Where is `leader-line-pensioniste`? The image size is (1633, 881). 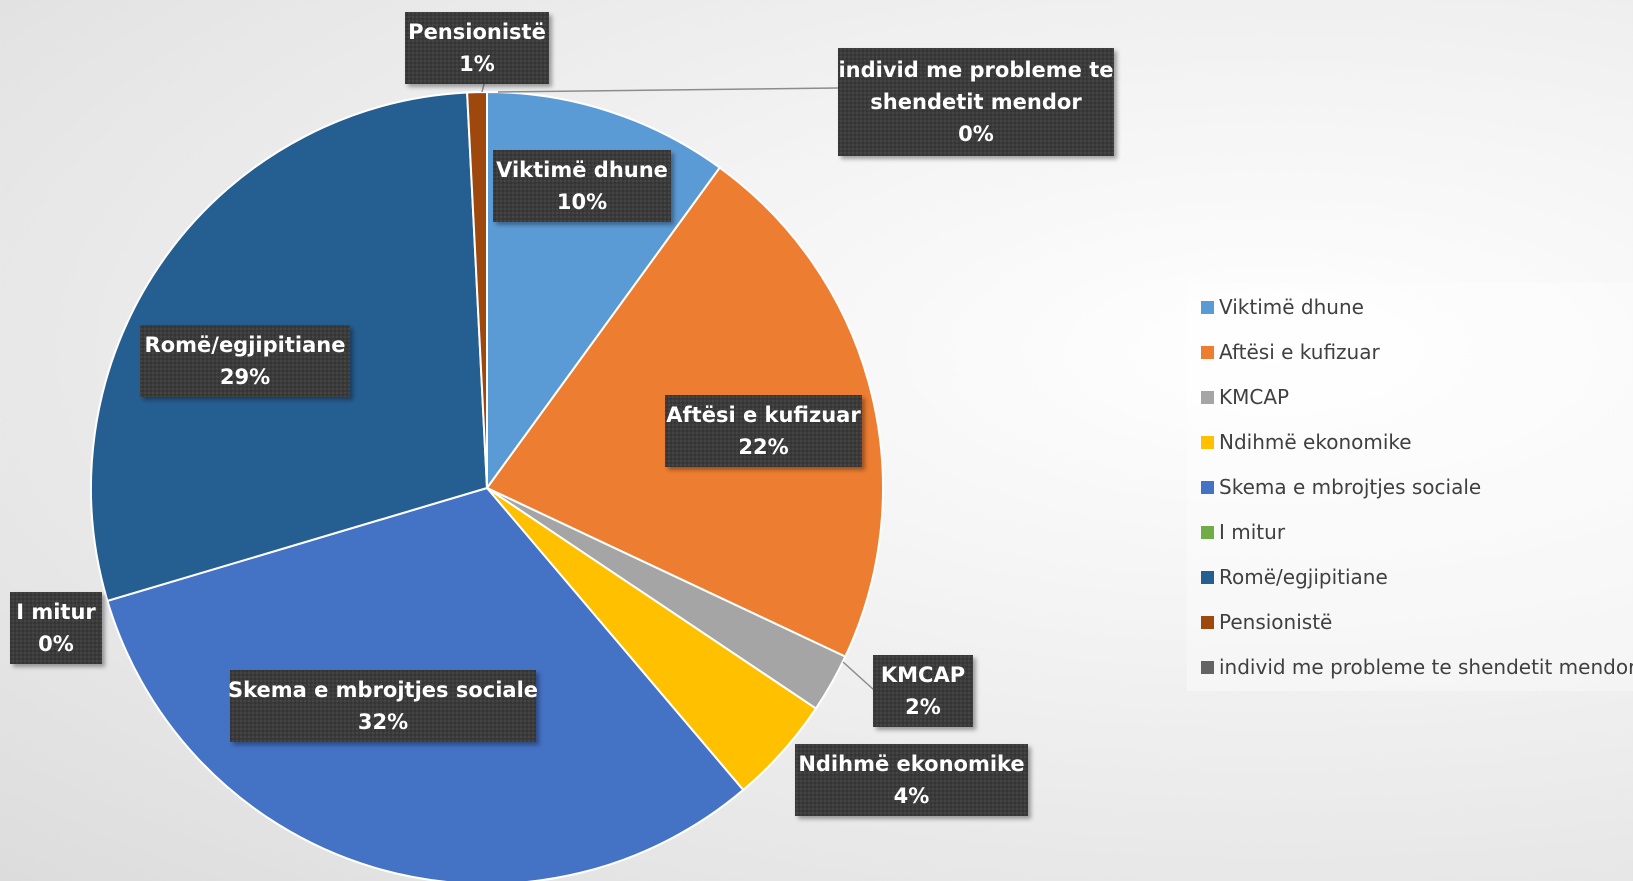 leader-line-pensioniste is located at coordinates (483, 88).